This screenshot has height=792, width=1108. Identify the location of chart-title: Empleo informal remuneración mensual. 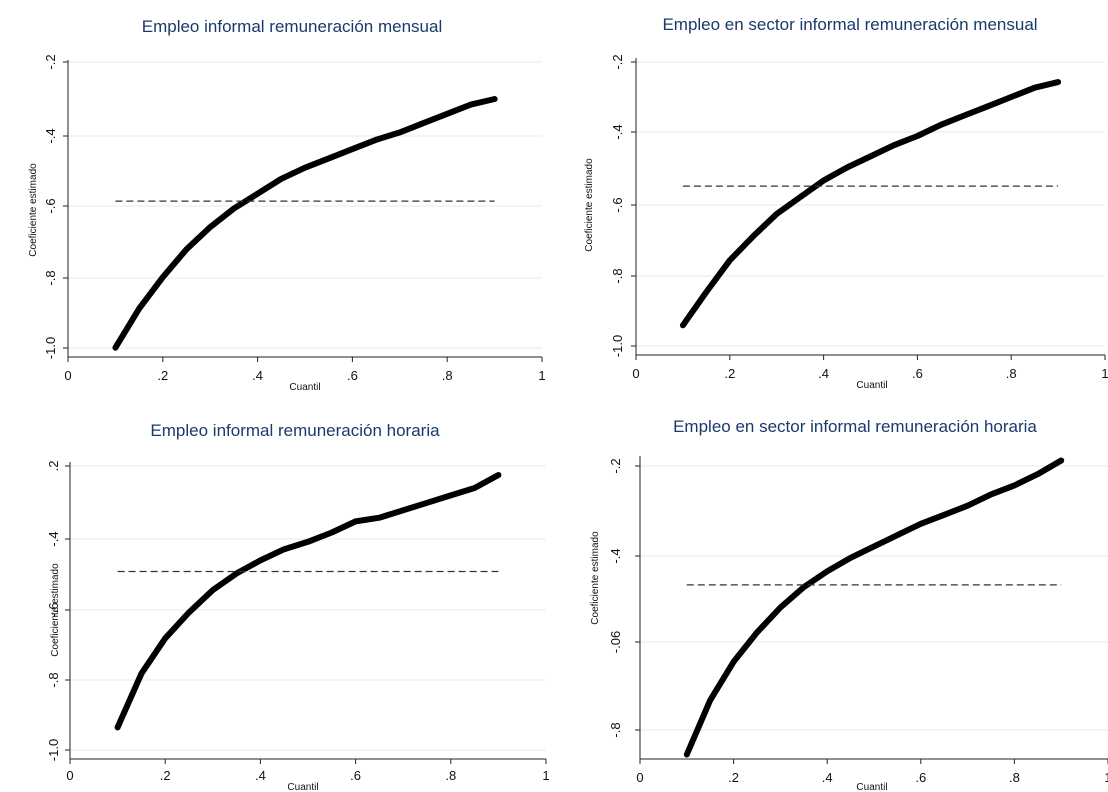
(292, 26).